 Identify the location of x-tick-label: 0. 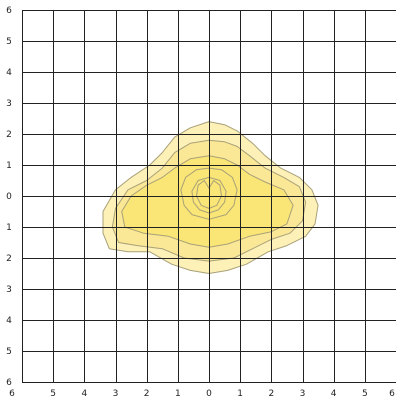
(209, 394).